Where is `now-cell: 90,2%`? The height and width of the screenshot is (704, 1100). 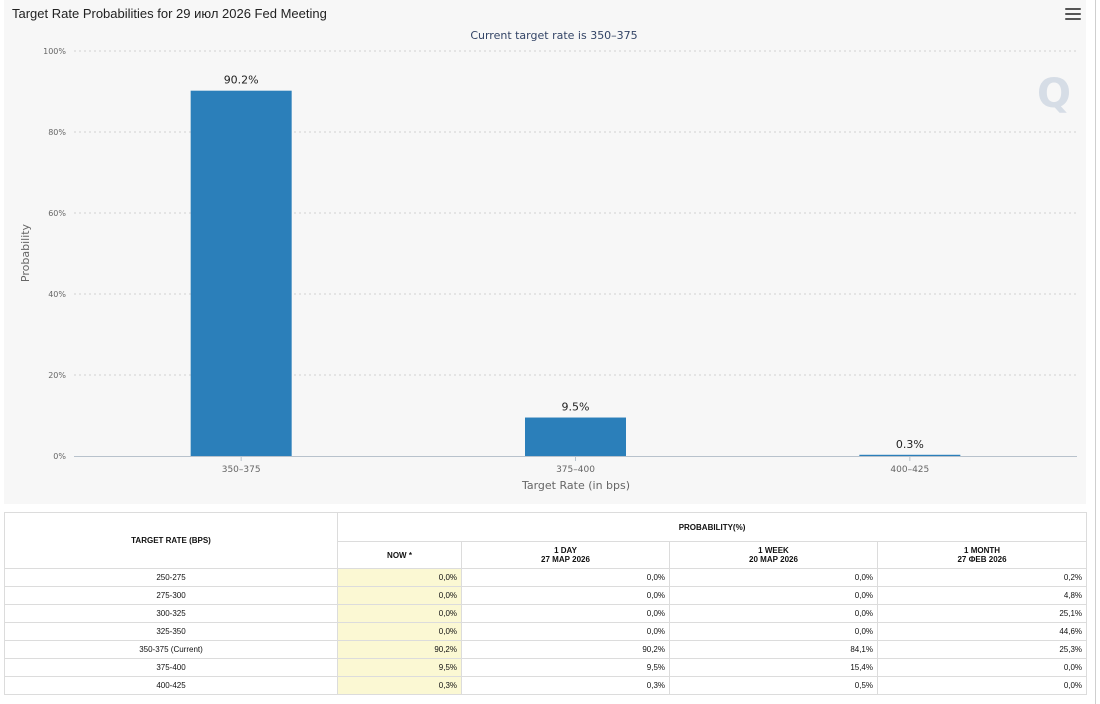 now-cell: 90,2% is located at coordinates (399, 649).